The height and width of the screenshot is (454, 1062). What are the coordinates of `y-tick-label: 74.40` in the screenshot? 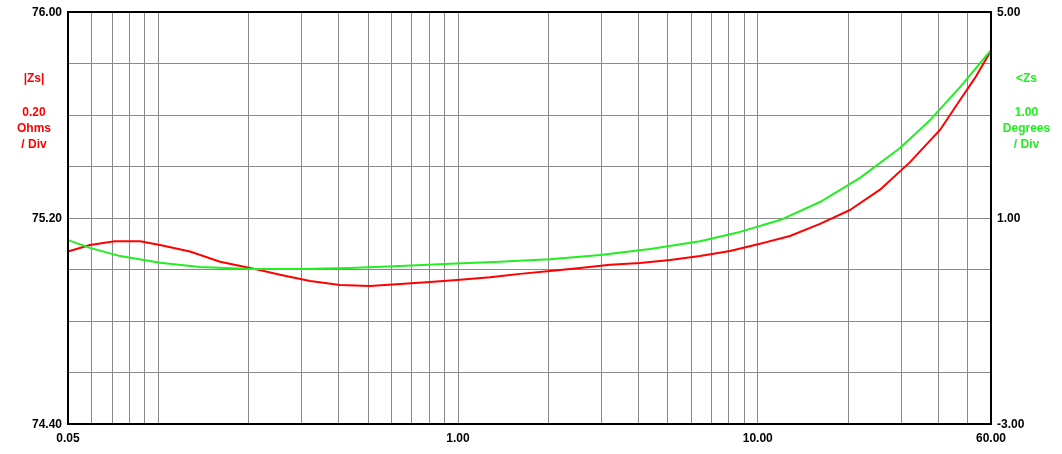 It's located at (47, 424).